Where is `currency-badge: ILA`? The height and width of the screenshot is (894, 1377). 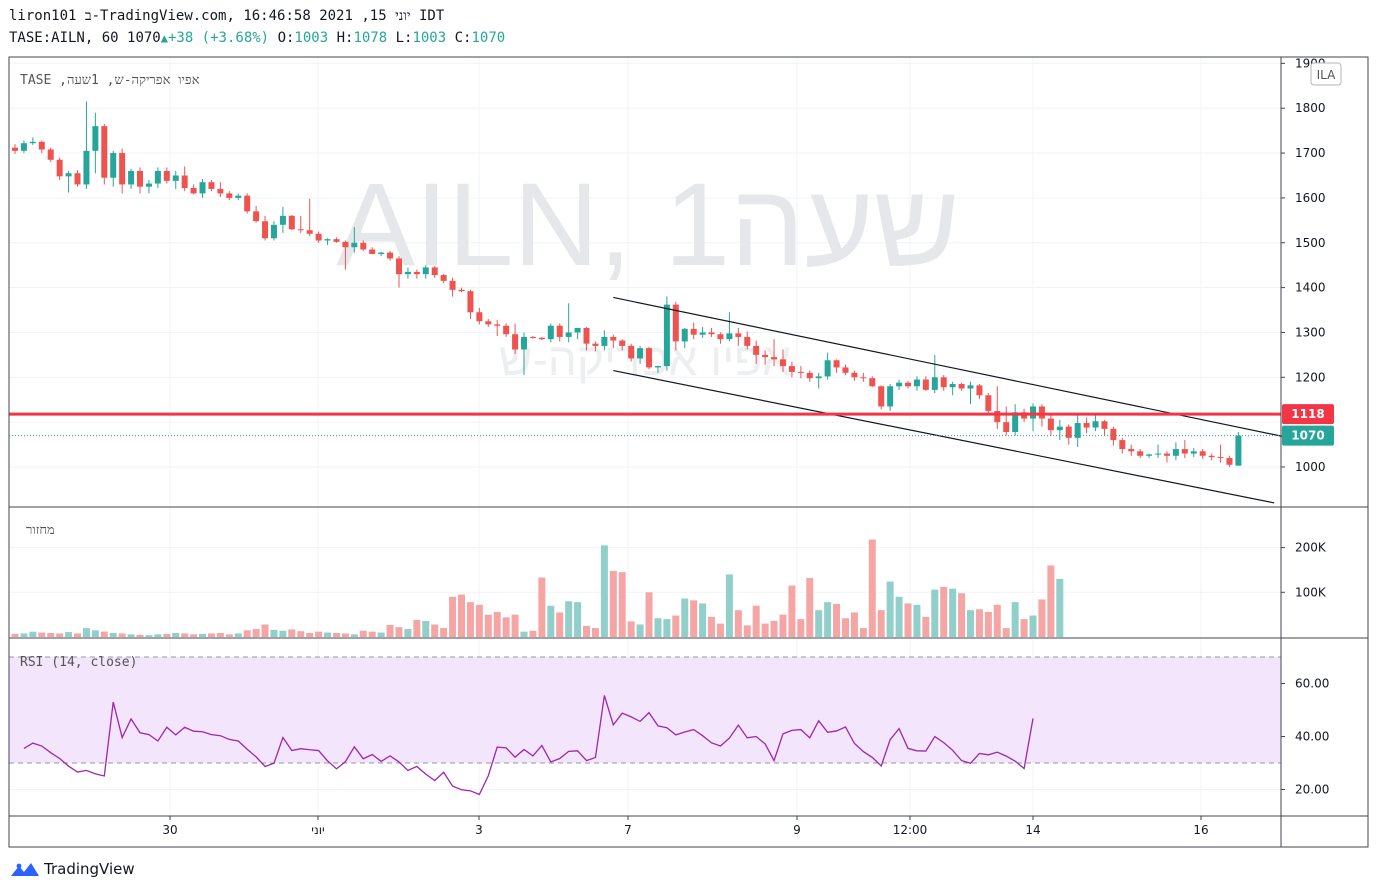 currency-badge: ILA is located at coordinates (1326, 74).